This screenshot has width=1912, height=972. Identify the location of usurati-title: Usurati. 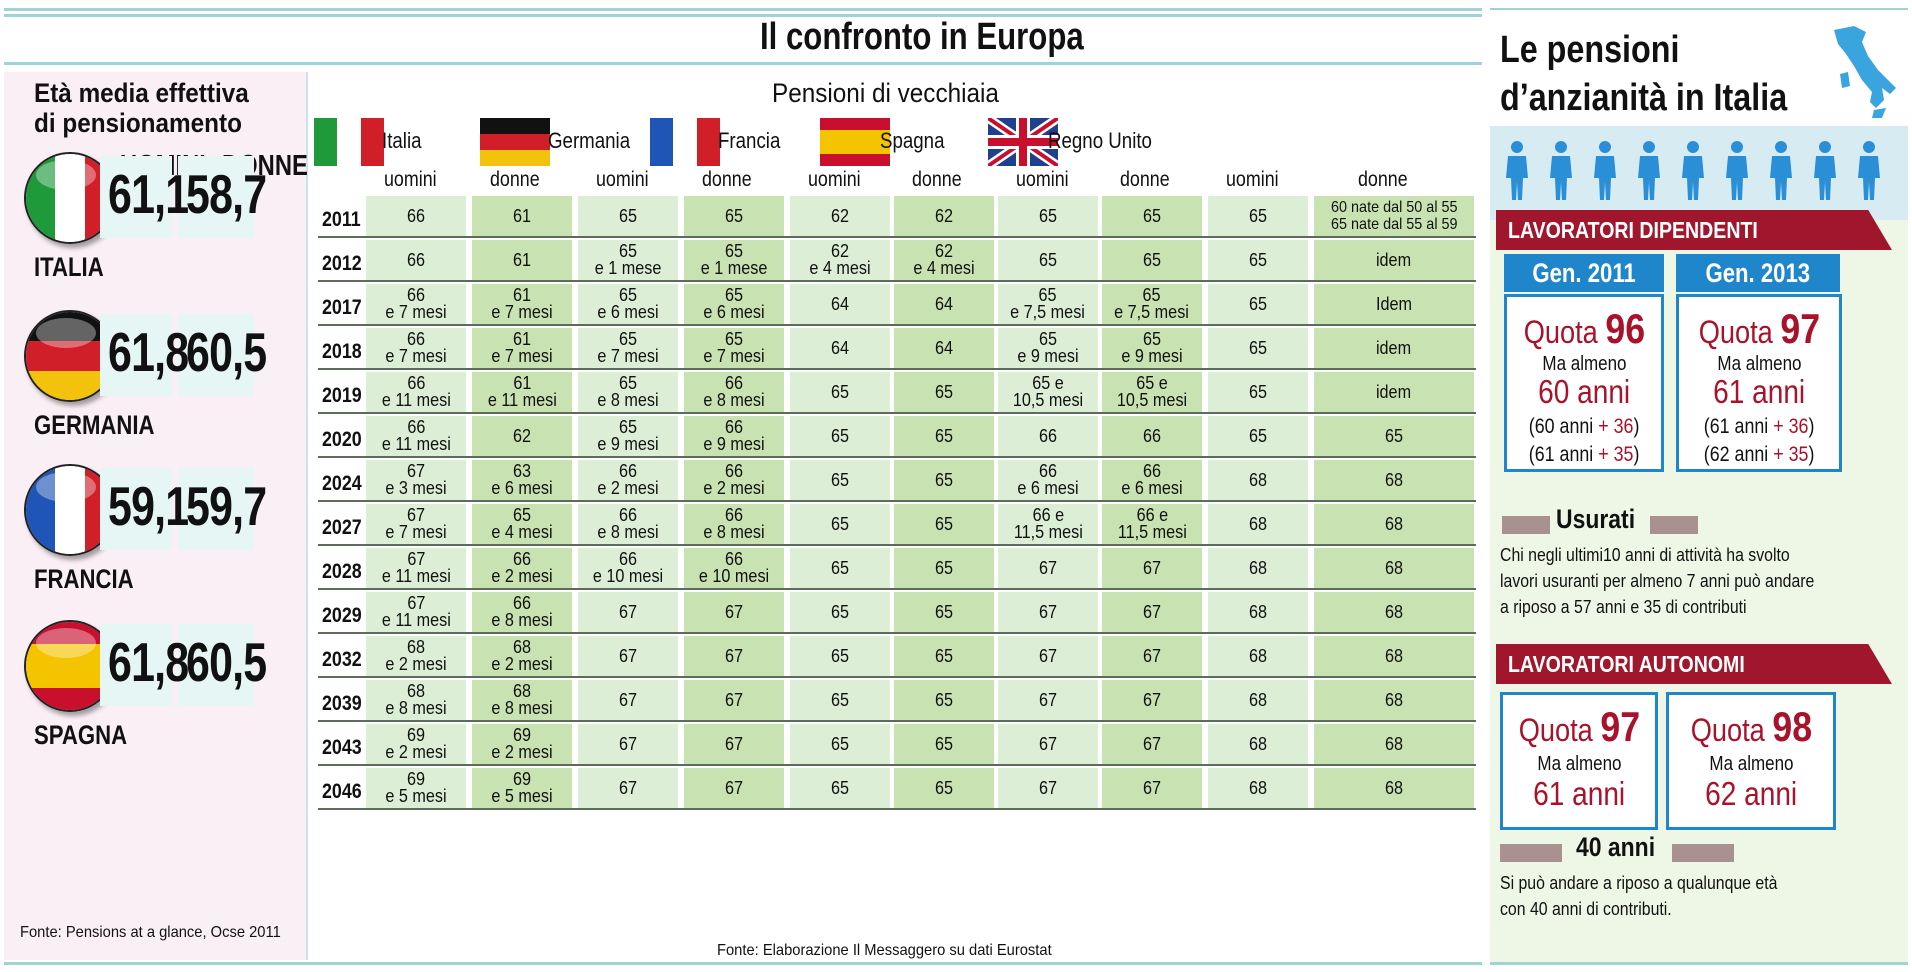
(1596, 519).